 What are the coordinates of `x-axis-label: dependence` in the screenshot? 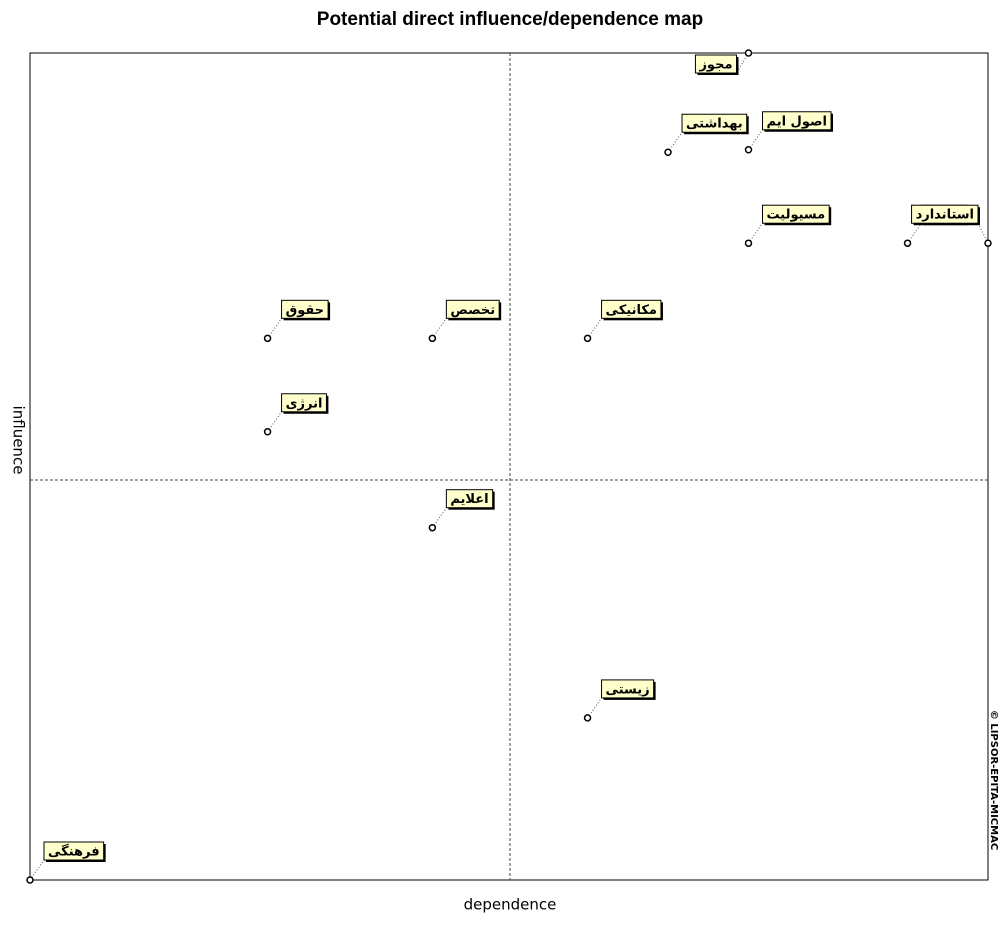 It's located at (510, 905).